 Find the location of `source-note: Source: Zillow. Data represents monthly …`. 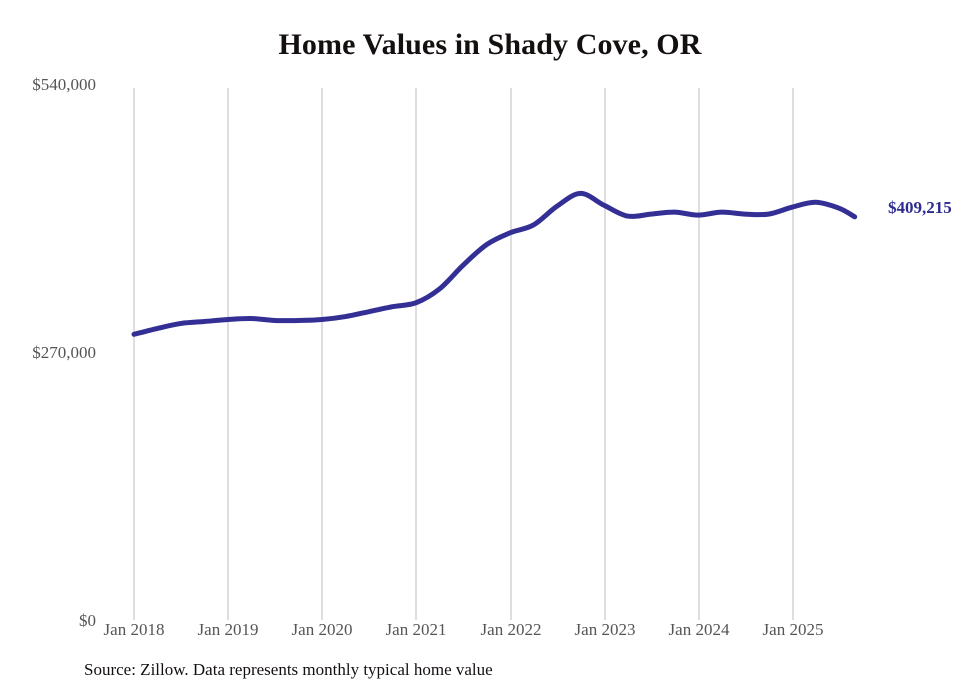

source-note: Source: Zillow. Data represents monthly … is located at coordinates (288, 669).